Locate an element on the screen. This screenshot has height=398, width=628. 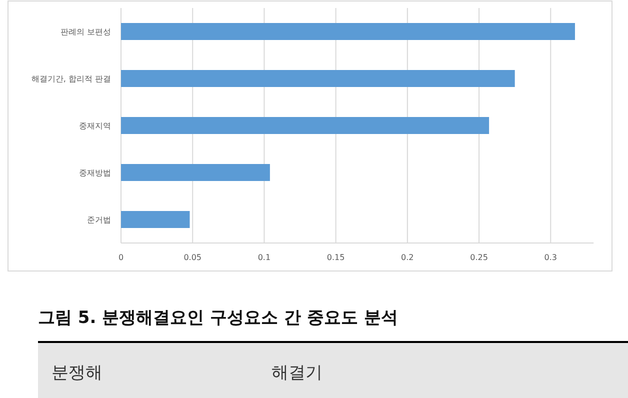
x-tick-label: 0.2 is located at coordinates (407, 257).